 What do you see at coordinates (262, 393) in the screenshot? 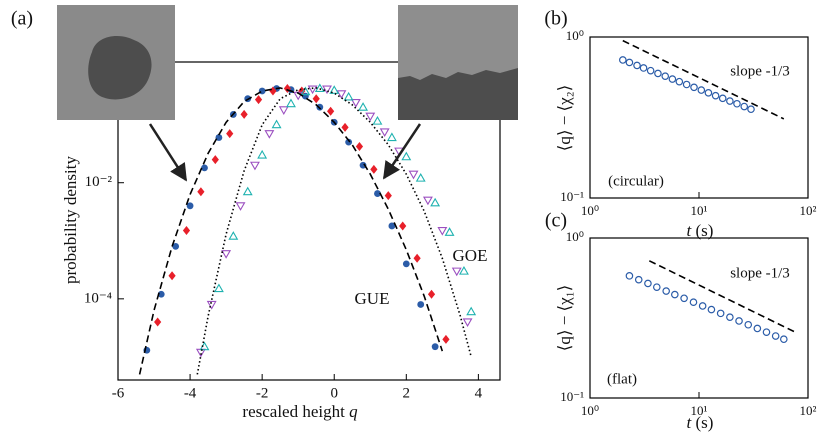
I see `x-tick-label: -2` at bounding box center [262, 393].